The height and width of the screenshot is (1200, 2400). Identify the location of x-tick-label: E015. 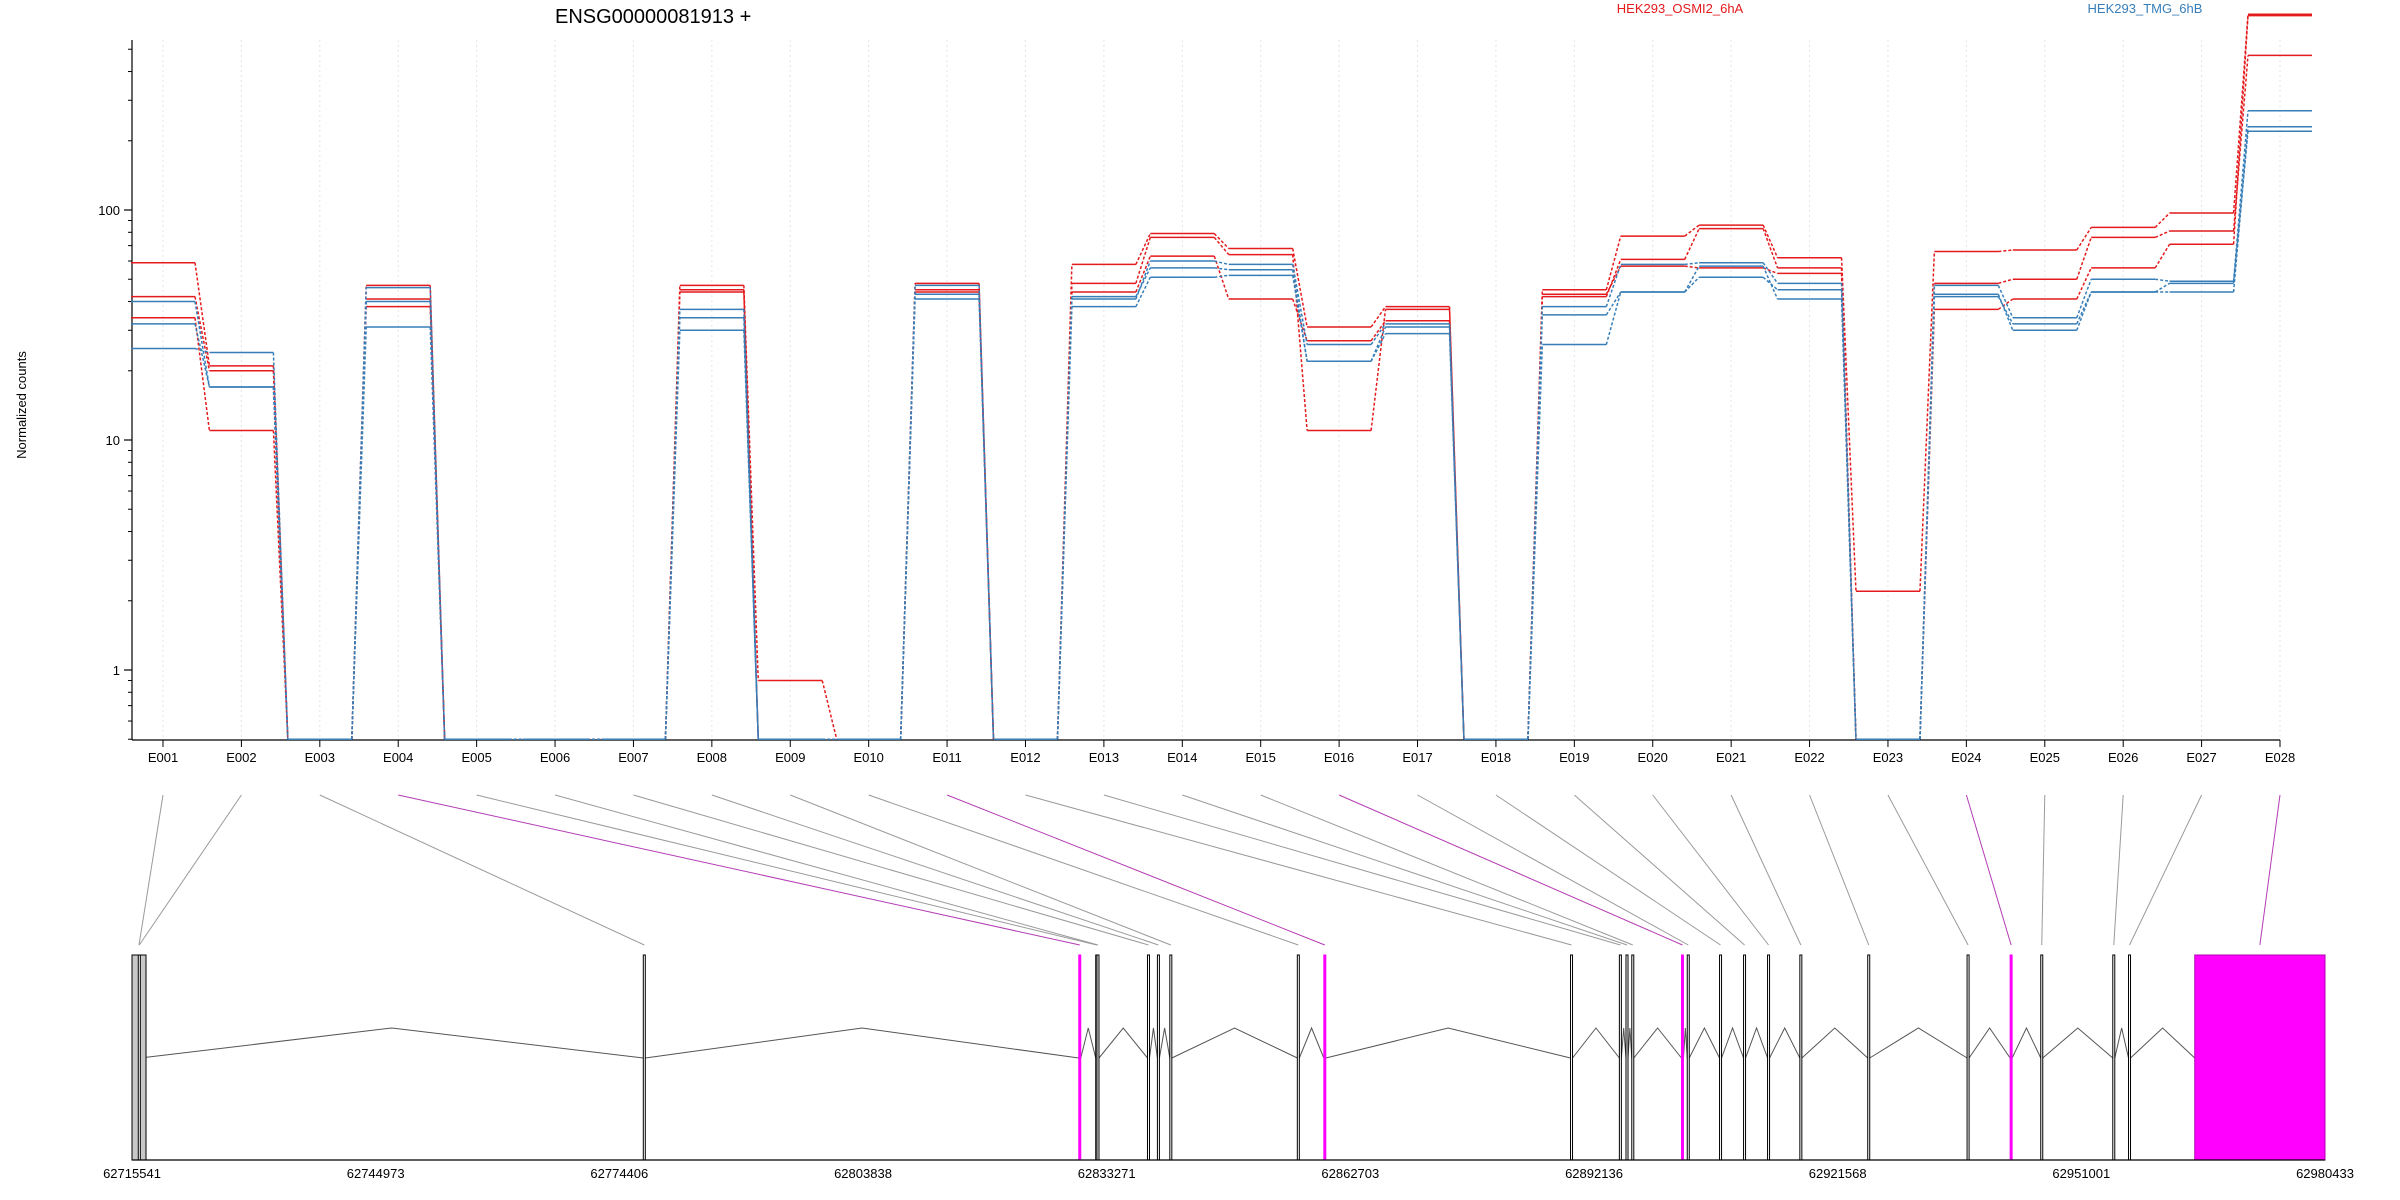
(1261, 757).